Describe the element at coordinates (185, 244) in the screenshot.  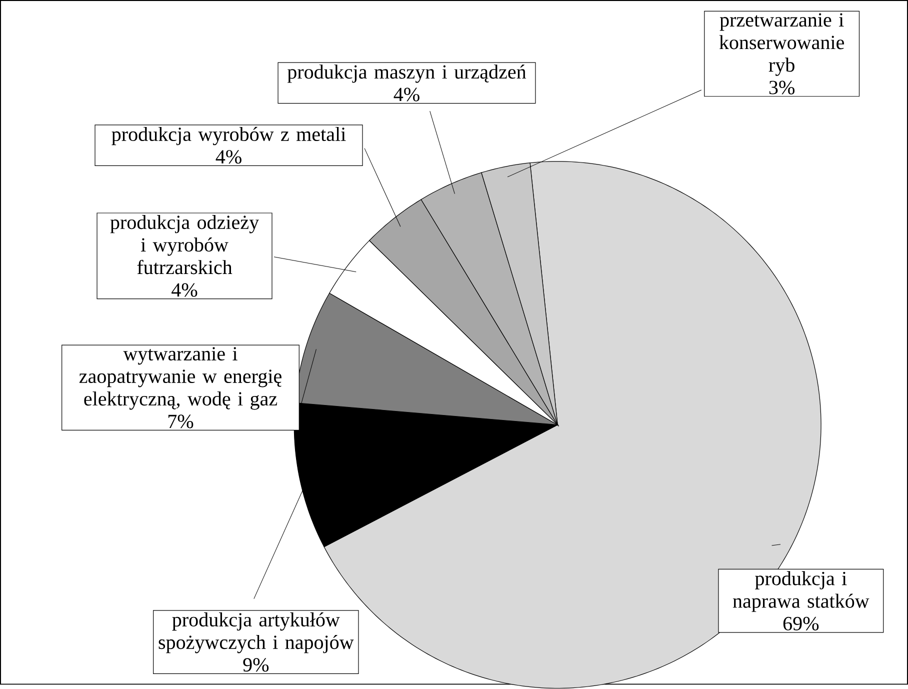
I see `slice-label: produkcja odzieży i wyrobów futrzarskich` at that location.